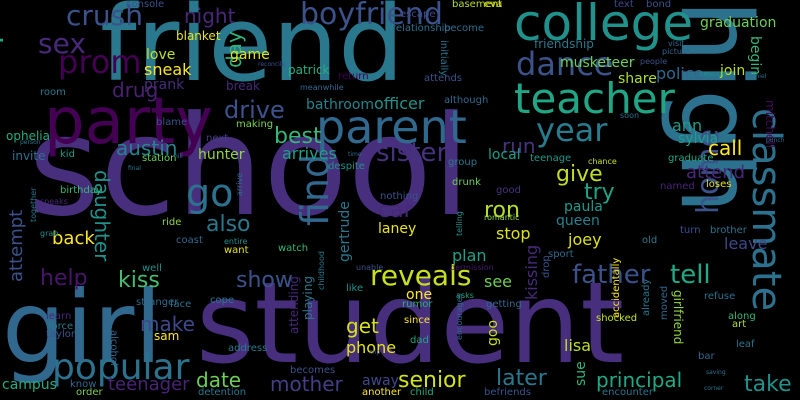 The image size is (800, 400). I want to click on word-patrick: patrick, so click(309, 70).